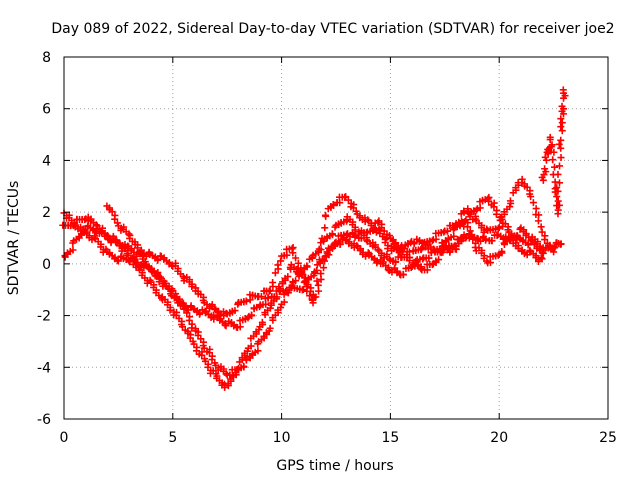 The width and height of the screenshot is (640, 480). Describe the element at coordinates (282, 438) in the screenshot. I see `x-tick-label: 10` at that location.